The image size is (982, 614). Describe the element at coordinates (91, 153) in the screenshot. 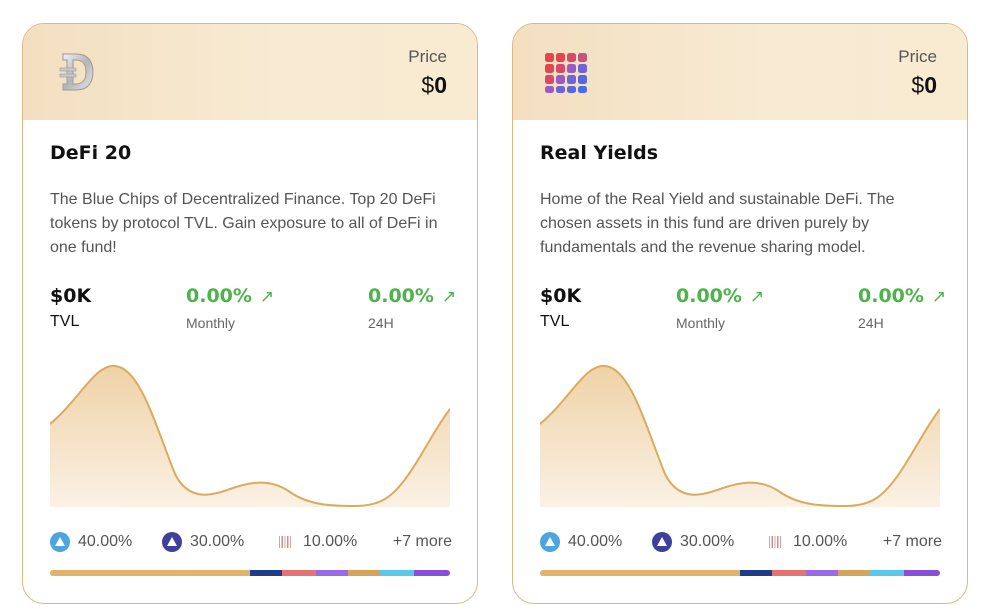

I see `fund-title: DeFi 20` at that location.